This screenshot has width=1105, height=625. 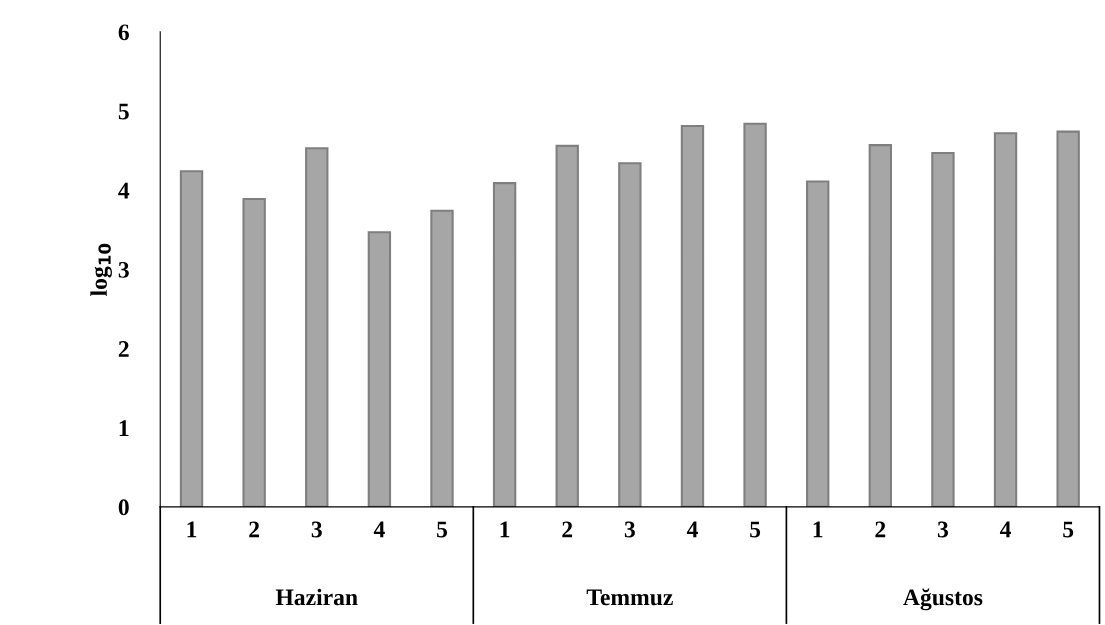 What do you see at coordinates (316, 597) in the screenshot?
I see `text: Haziran` at bounding box center [316, 597].